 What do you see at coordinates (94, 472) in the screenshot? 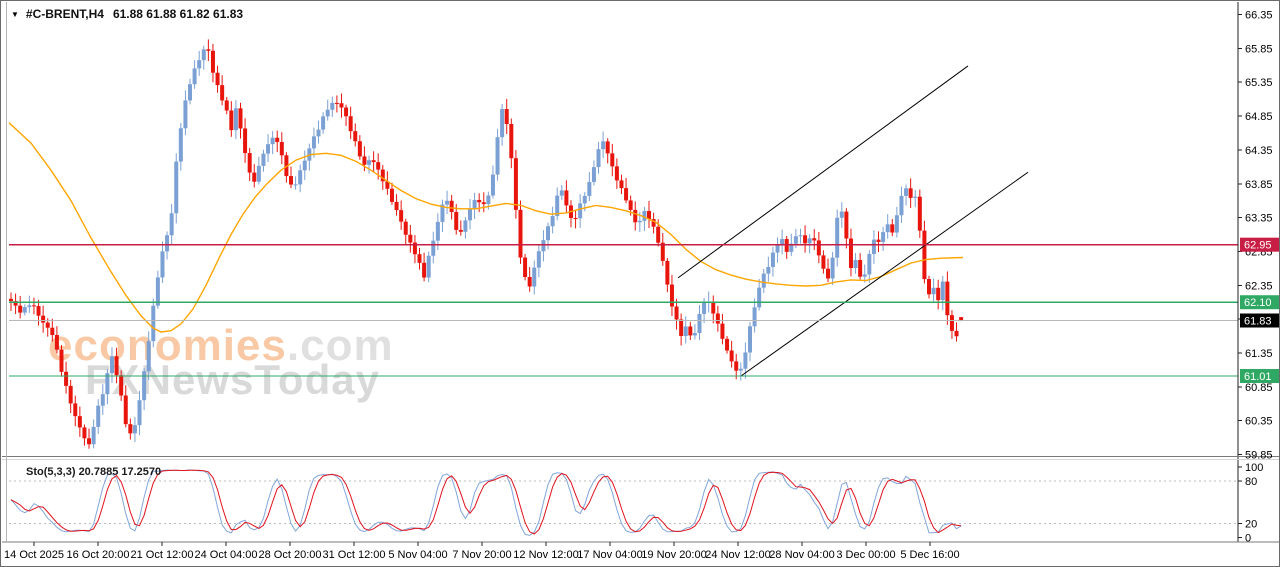
I see `indicator-label: Sto(5,3,3) 20.7885 17.2570` at bounding box center [94, 472].